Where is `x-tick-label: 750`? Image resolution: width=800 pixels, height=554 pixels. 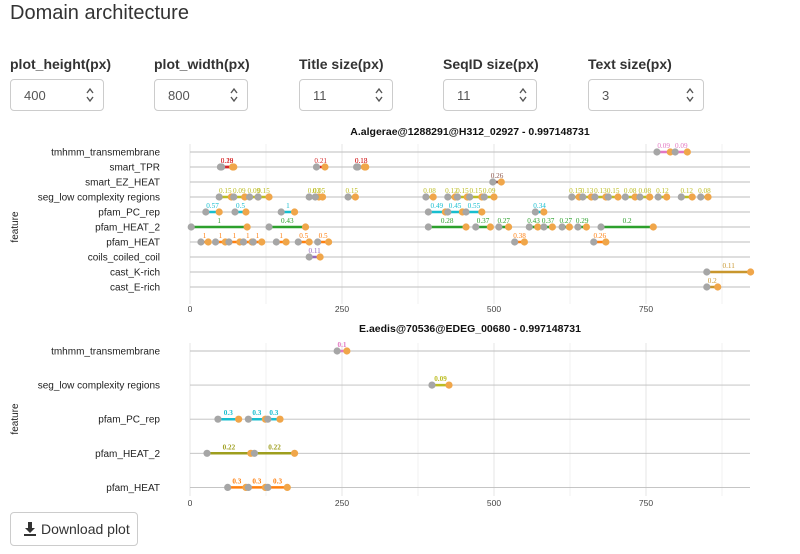
x-tick-label: 750 is located at coordinates (646, 503).